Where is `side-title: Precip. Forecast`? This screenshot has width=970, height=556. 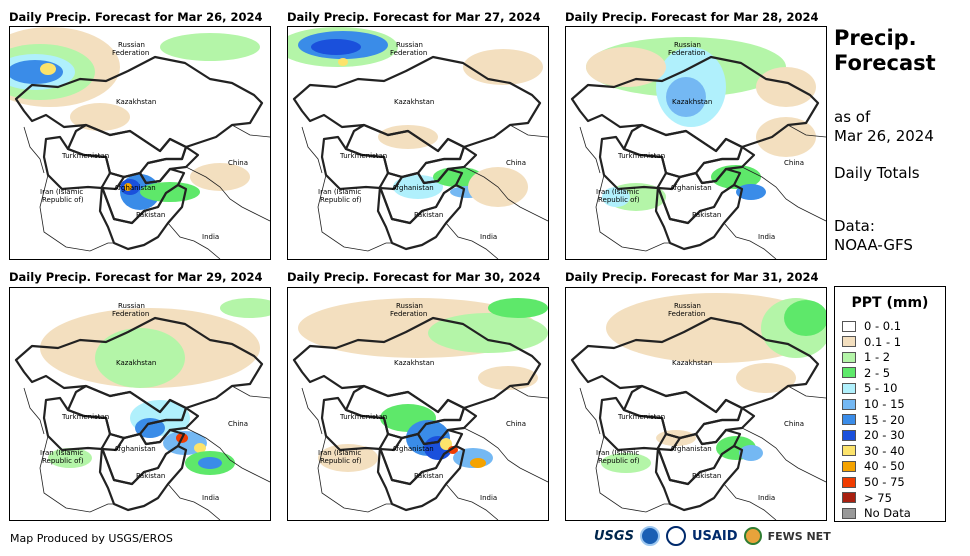
side-title: Precip. Forecast is located at coordinates (885, 51).